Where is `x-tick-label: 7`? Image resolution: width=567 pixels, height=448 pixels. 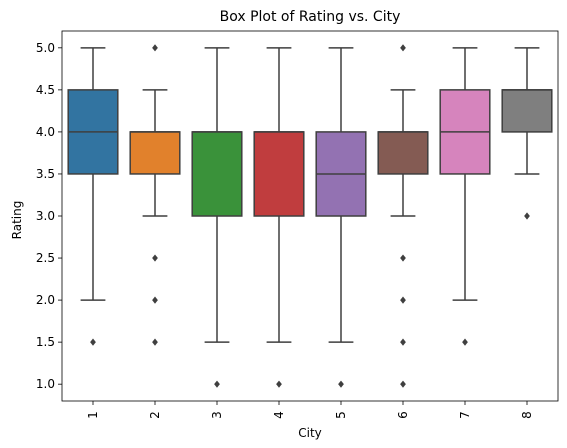 x-tick-label: 7 is located at coordinates (465, 415).